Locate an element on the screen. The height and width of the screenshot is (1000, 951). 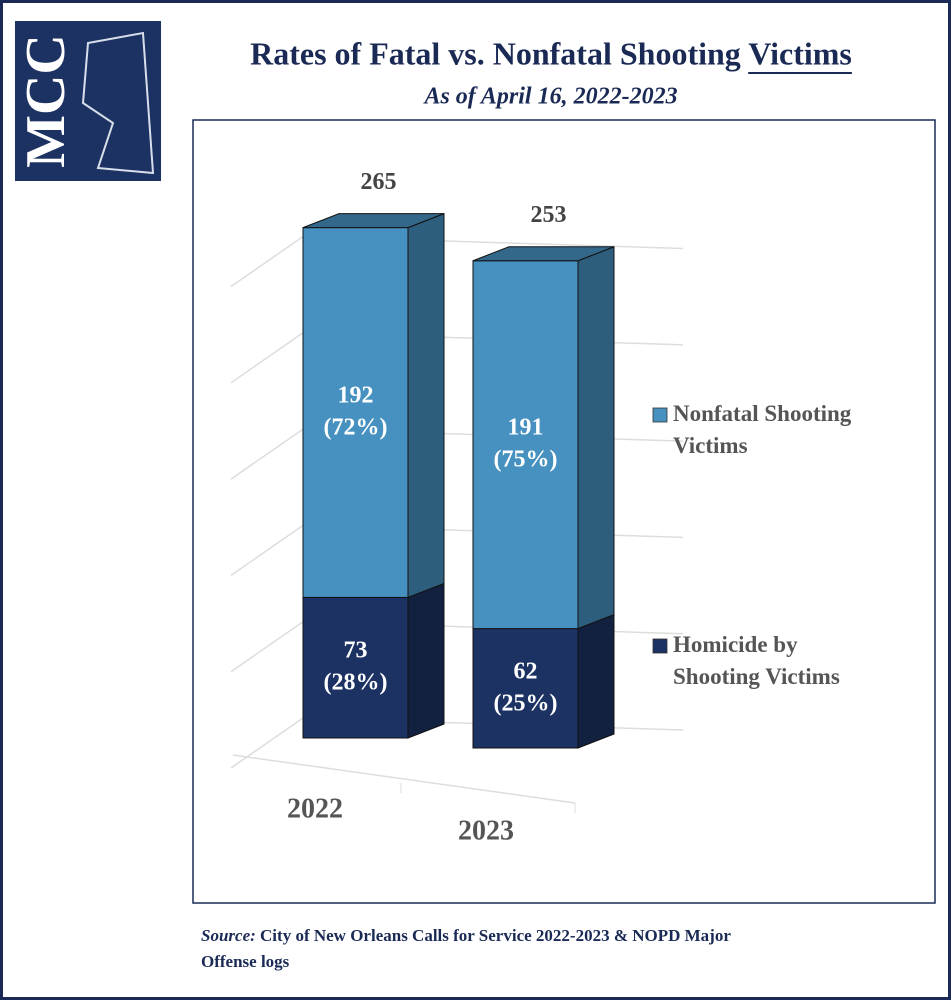
value-label-line: (28%) is located at coordinates (356, 682).